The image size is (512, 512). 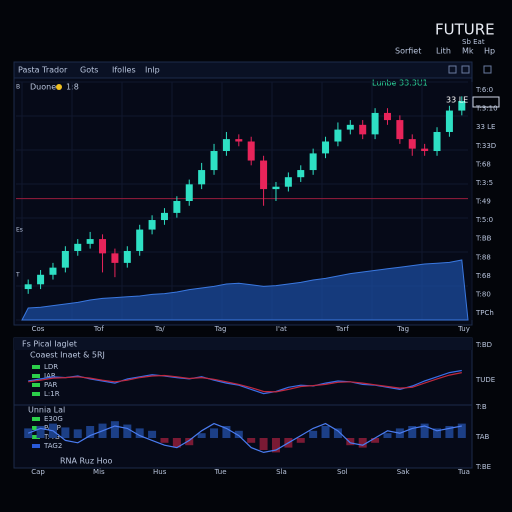 What do you see at coordinates (220, 329) in the screenshot?
I see `x-axis-label: Tag` at bounding box center [220, 329].